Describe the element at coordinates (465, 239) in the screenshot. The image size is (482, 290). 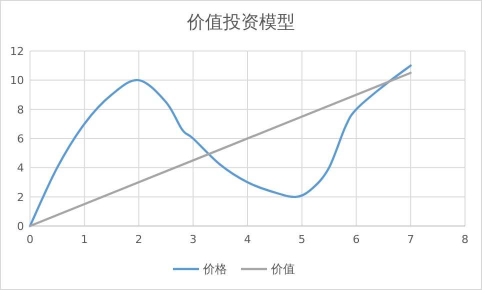
I see `x-tick-label: 8` at that location.